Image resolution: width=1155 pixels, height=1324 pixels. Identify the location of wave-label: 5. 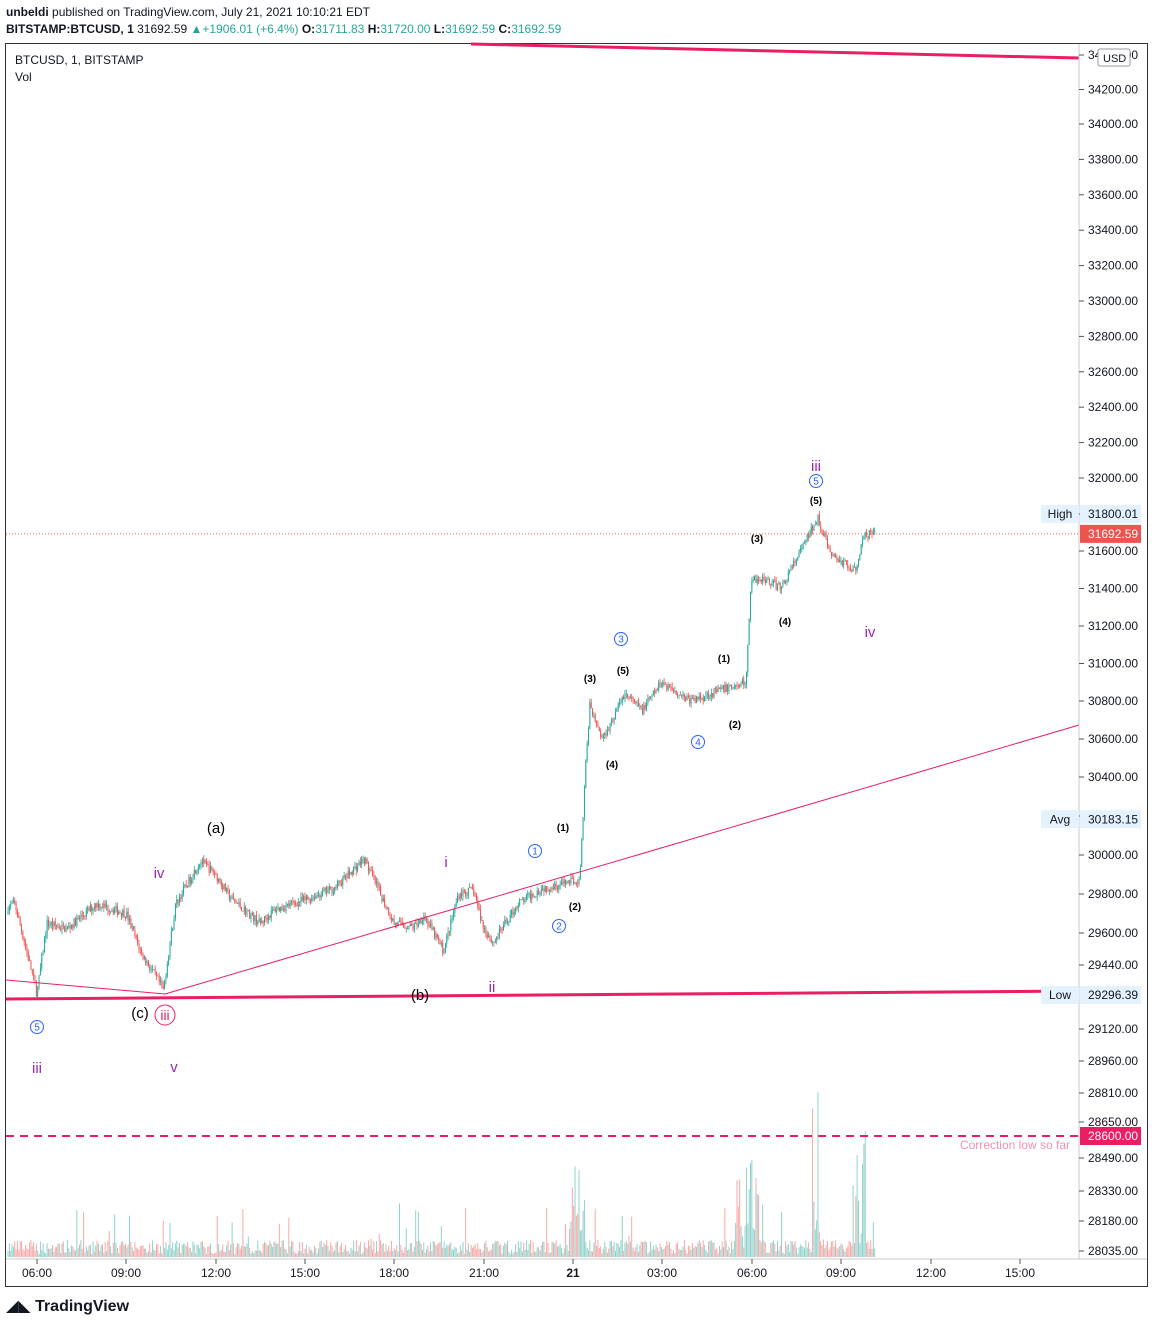
(37, 1028).